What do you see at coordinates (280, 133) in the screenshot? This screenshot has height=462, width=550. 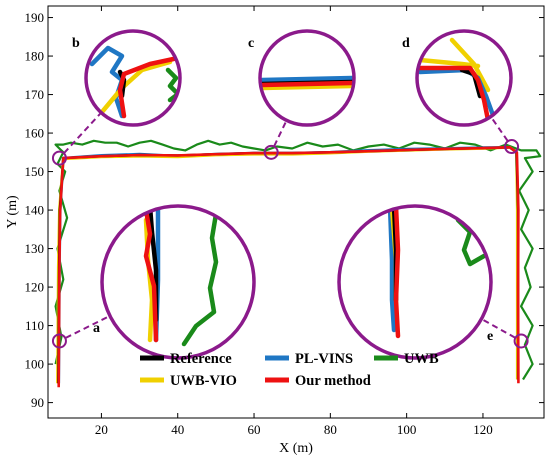 I see `zoom-guide-c` at bounding box center [280, 133].